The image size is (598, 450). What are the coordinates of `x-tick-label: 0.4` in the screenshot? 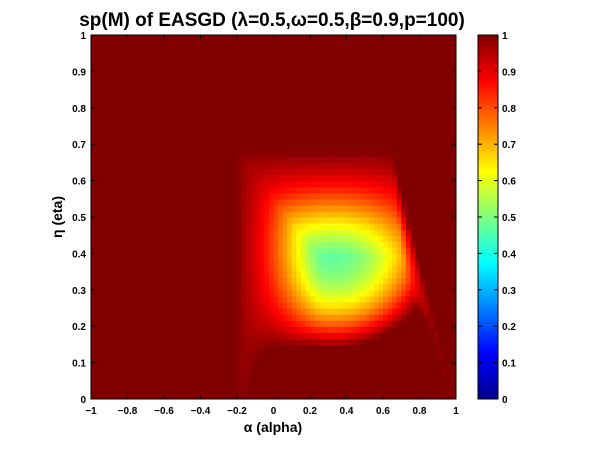 It's located at (347, 411).